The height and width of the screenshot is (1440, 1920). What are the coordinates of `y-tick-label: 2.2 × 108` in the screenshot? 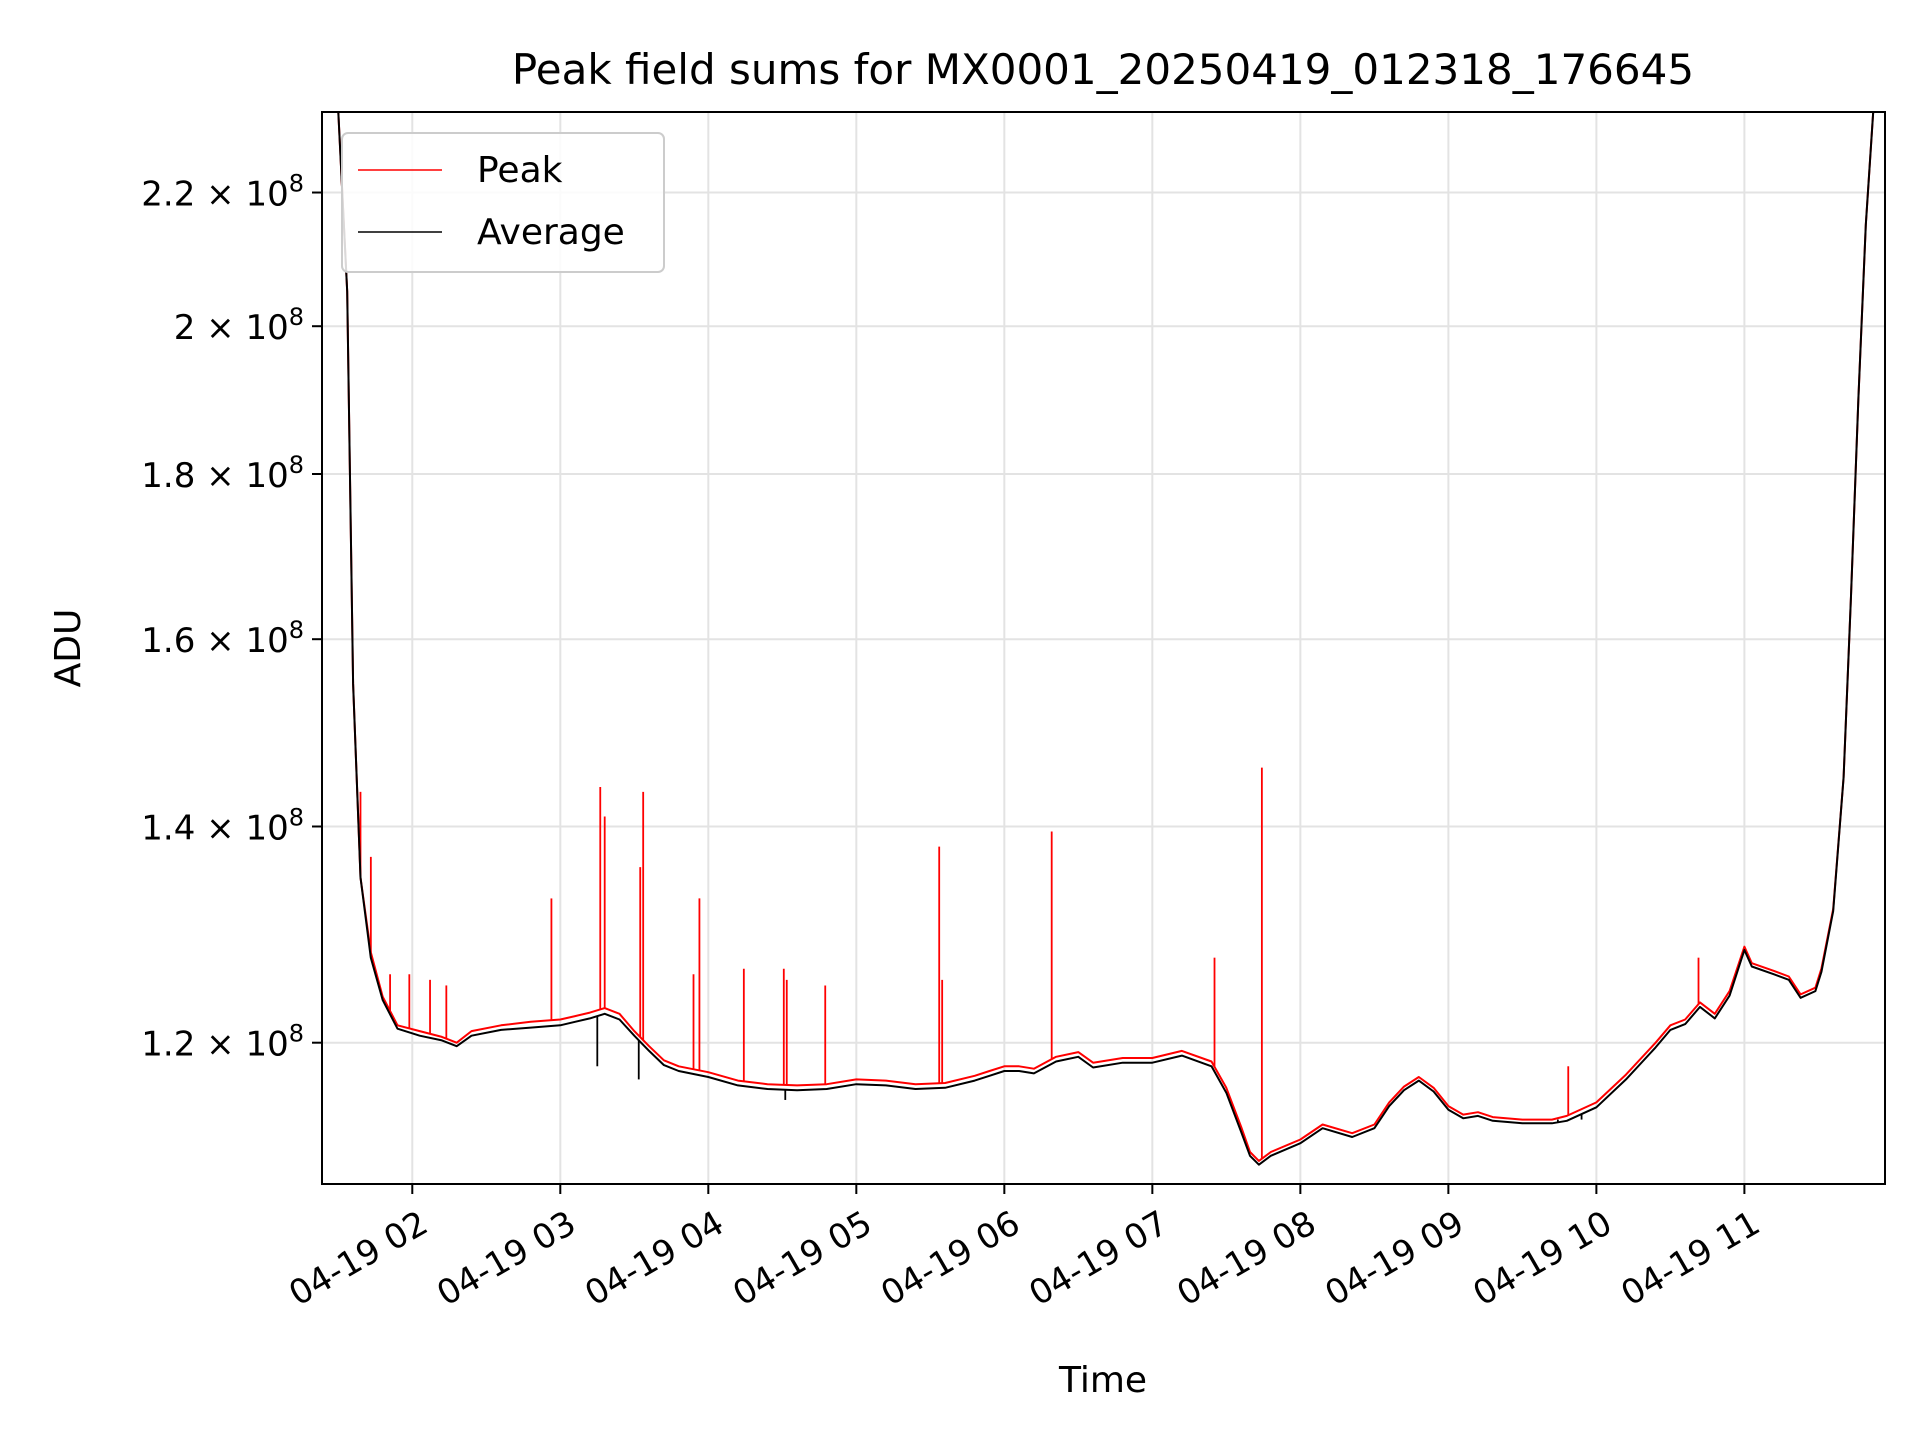 It's located at (222, 192).